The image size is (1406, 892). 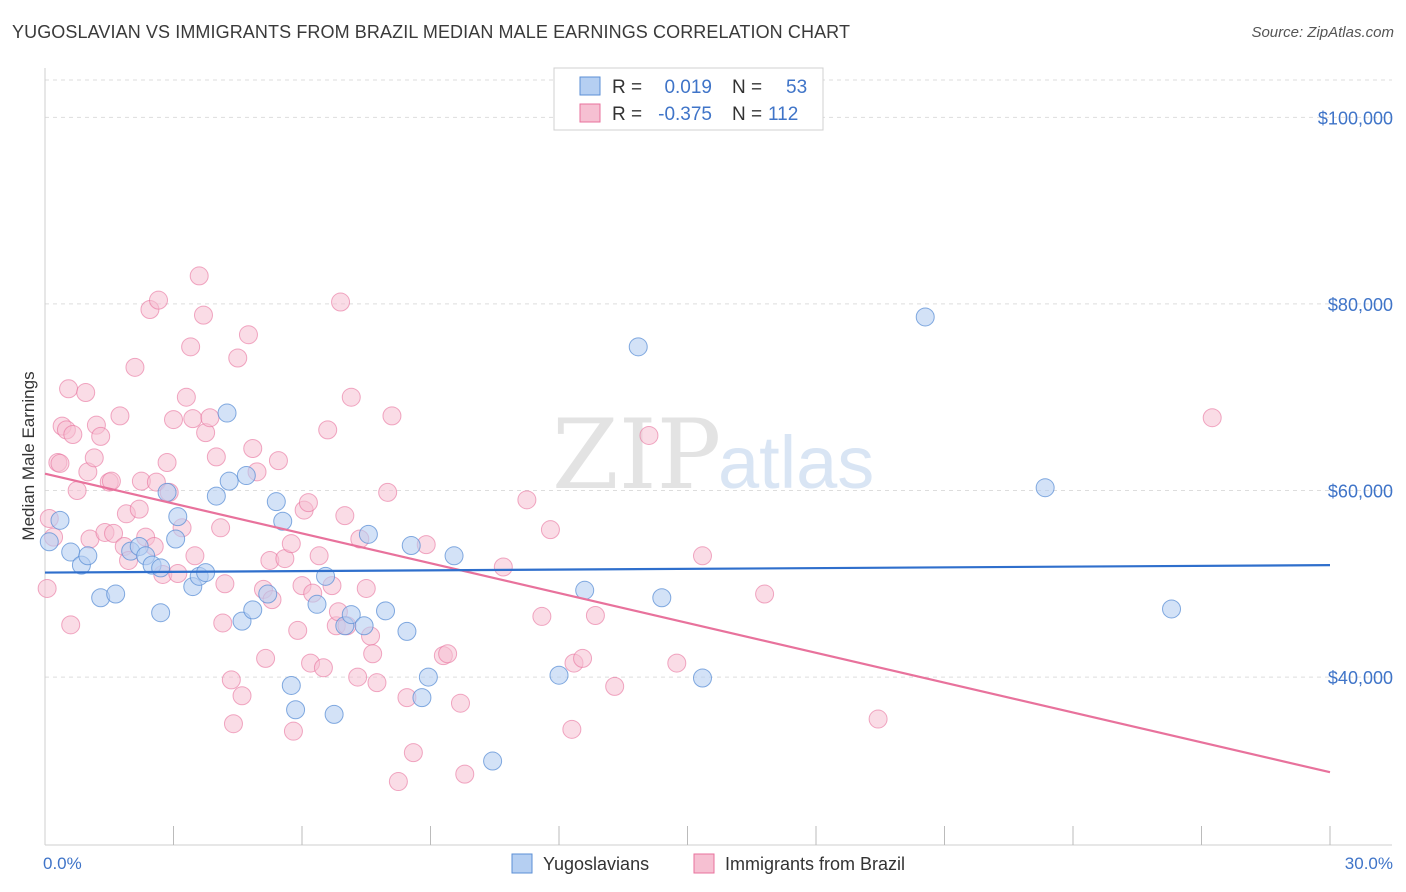 What do you see at coordinates (708, 863) in the screenshot?
I see `series-legend: Yugoslavians Immigrants from Brazil` at bounding box center [708, 863].